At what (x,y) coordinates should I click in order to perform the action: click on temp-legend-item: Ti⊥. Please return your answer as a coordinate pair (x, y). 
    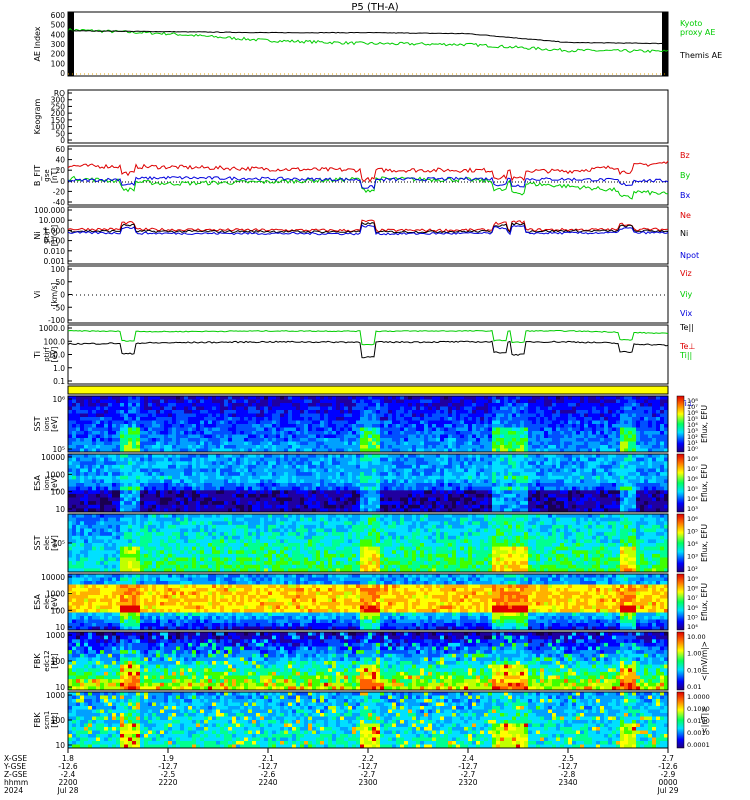
    Looking at the image, I should click on (686, 403).